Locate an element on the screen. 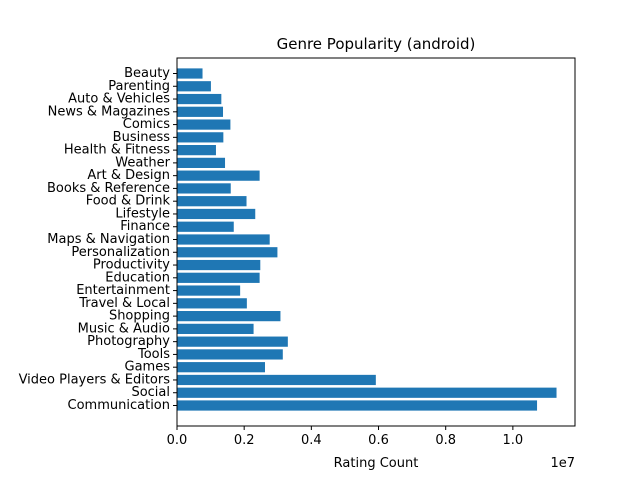  y-tick-label: Comics is located at coordinates (146, 124).